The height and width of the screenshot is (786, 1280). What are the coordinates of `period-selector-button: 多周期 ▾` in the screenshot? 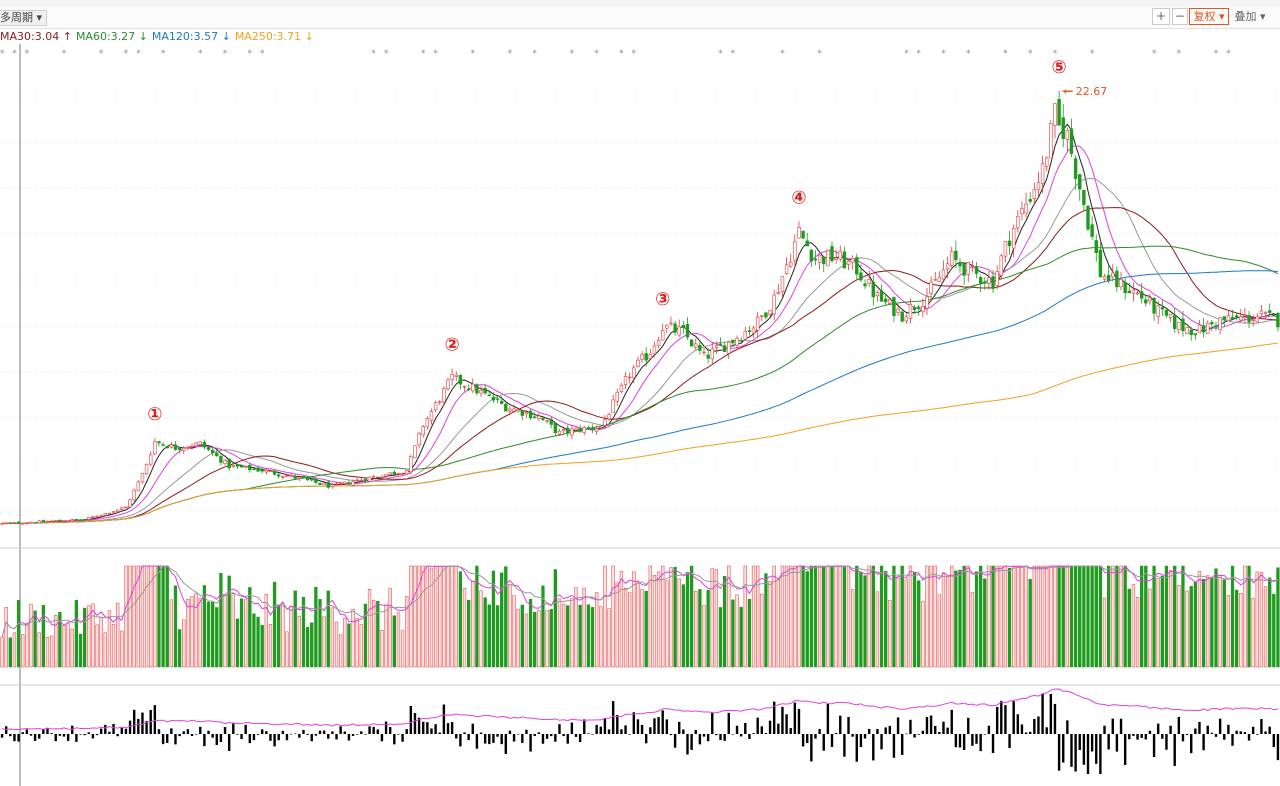 It's located at (24, 18).